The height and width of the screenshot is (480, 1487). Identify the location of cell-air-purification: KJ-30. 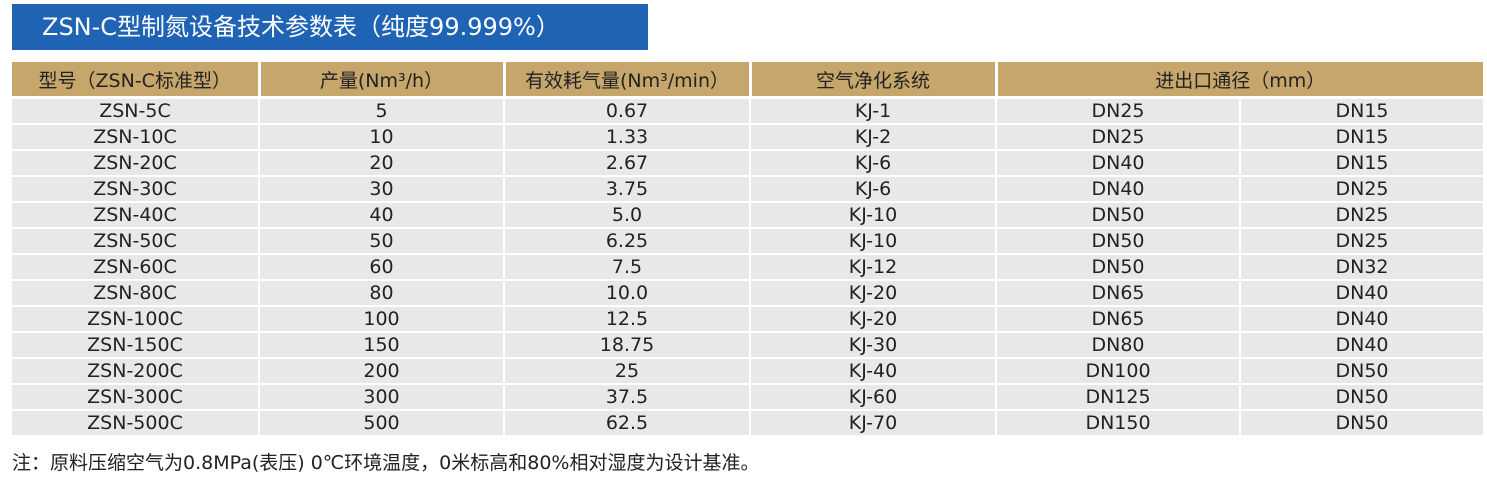
(872, 345).